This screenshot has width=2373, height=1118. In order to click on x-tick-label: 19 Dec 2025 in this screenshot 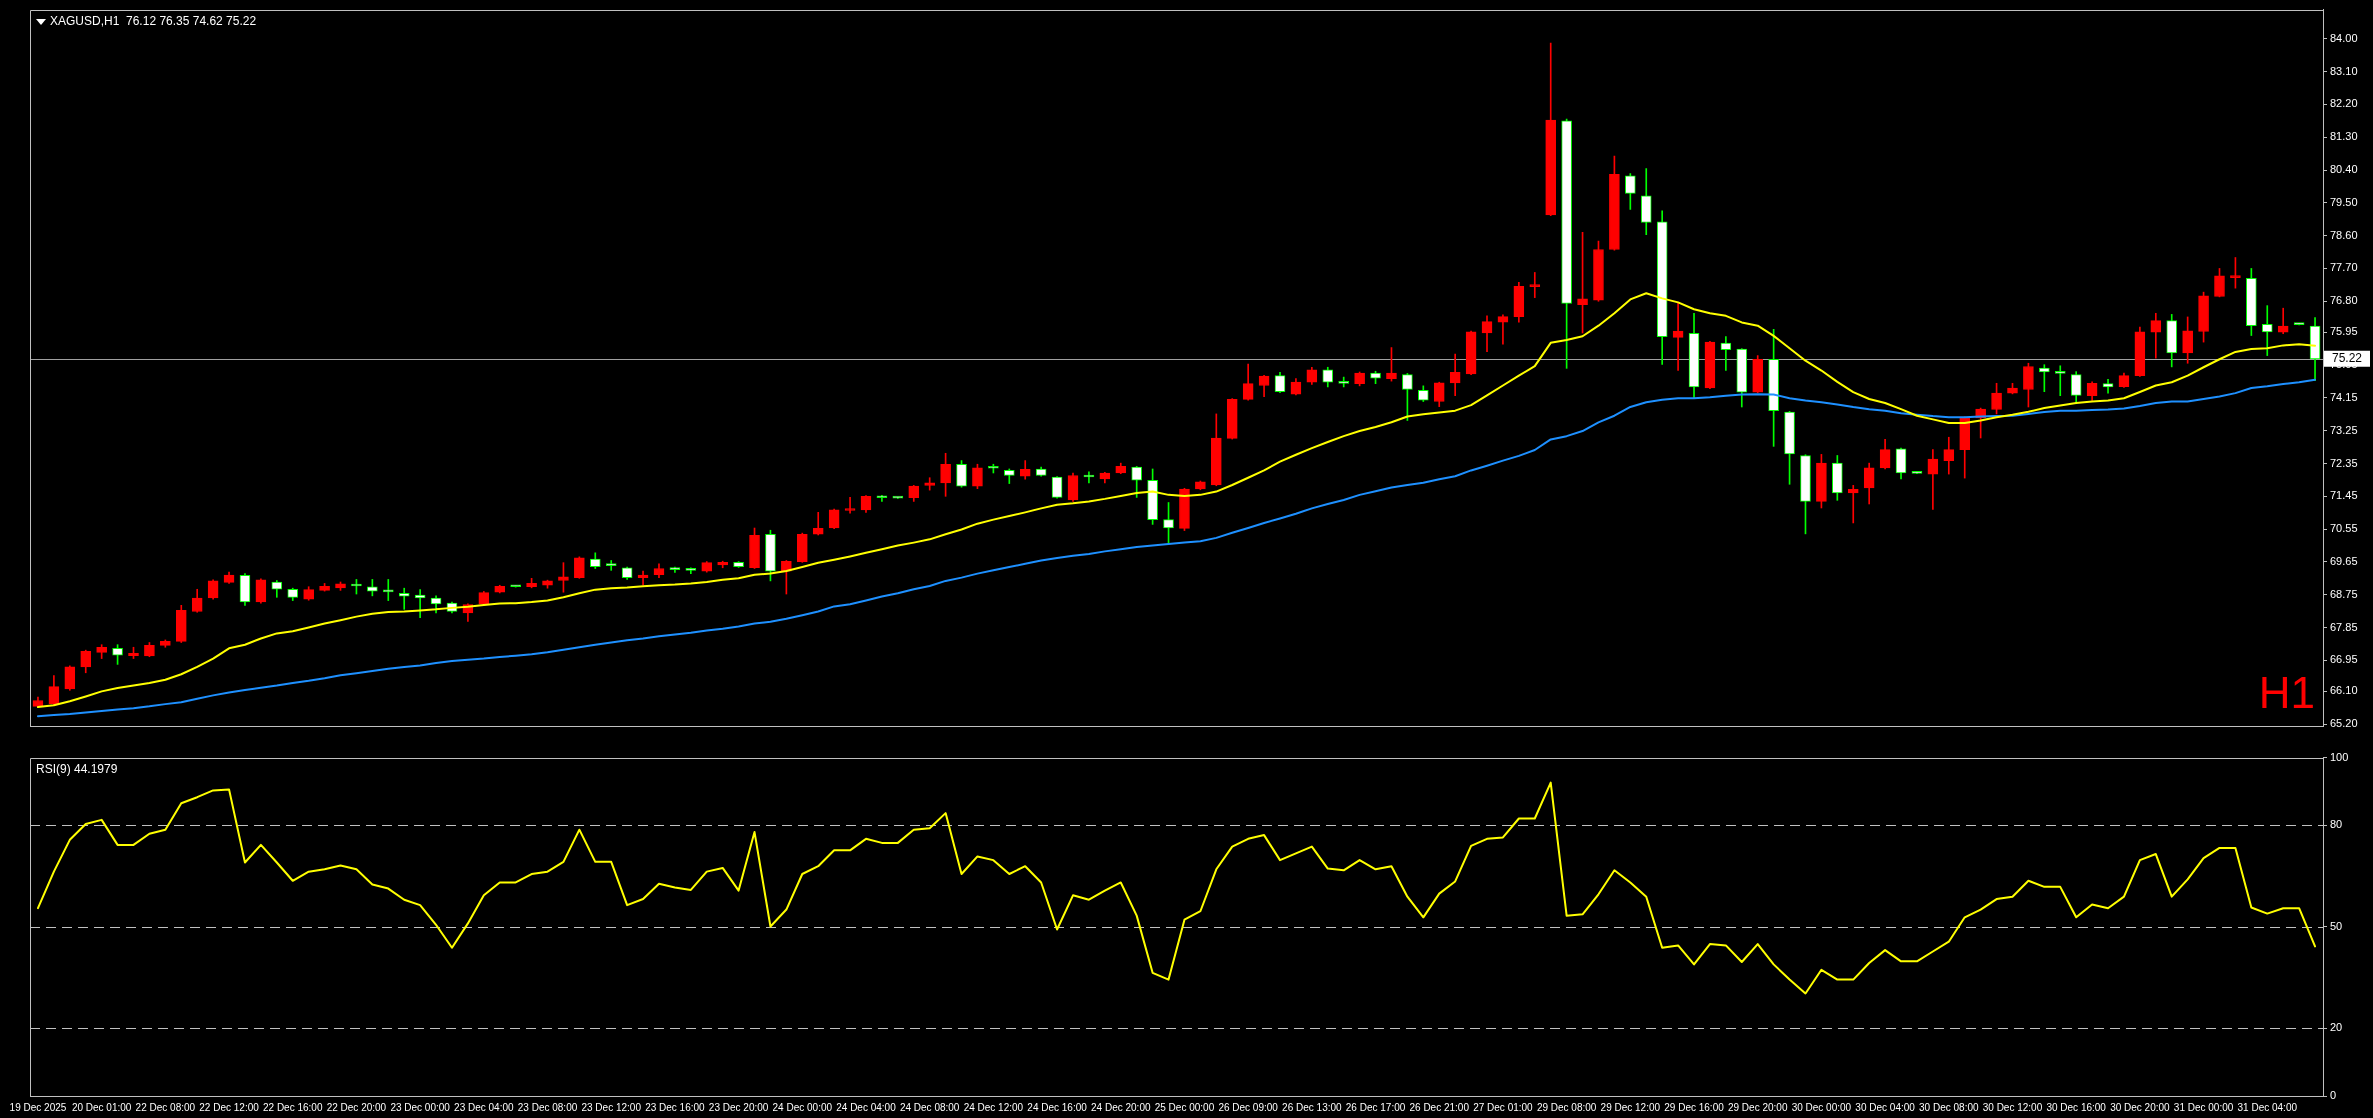, I will do `click(38, 1107)`.